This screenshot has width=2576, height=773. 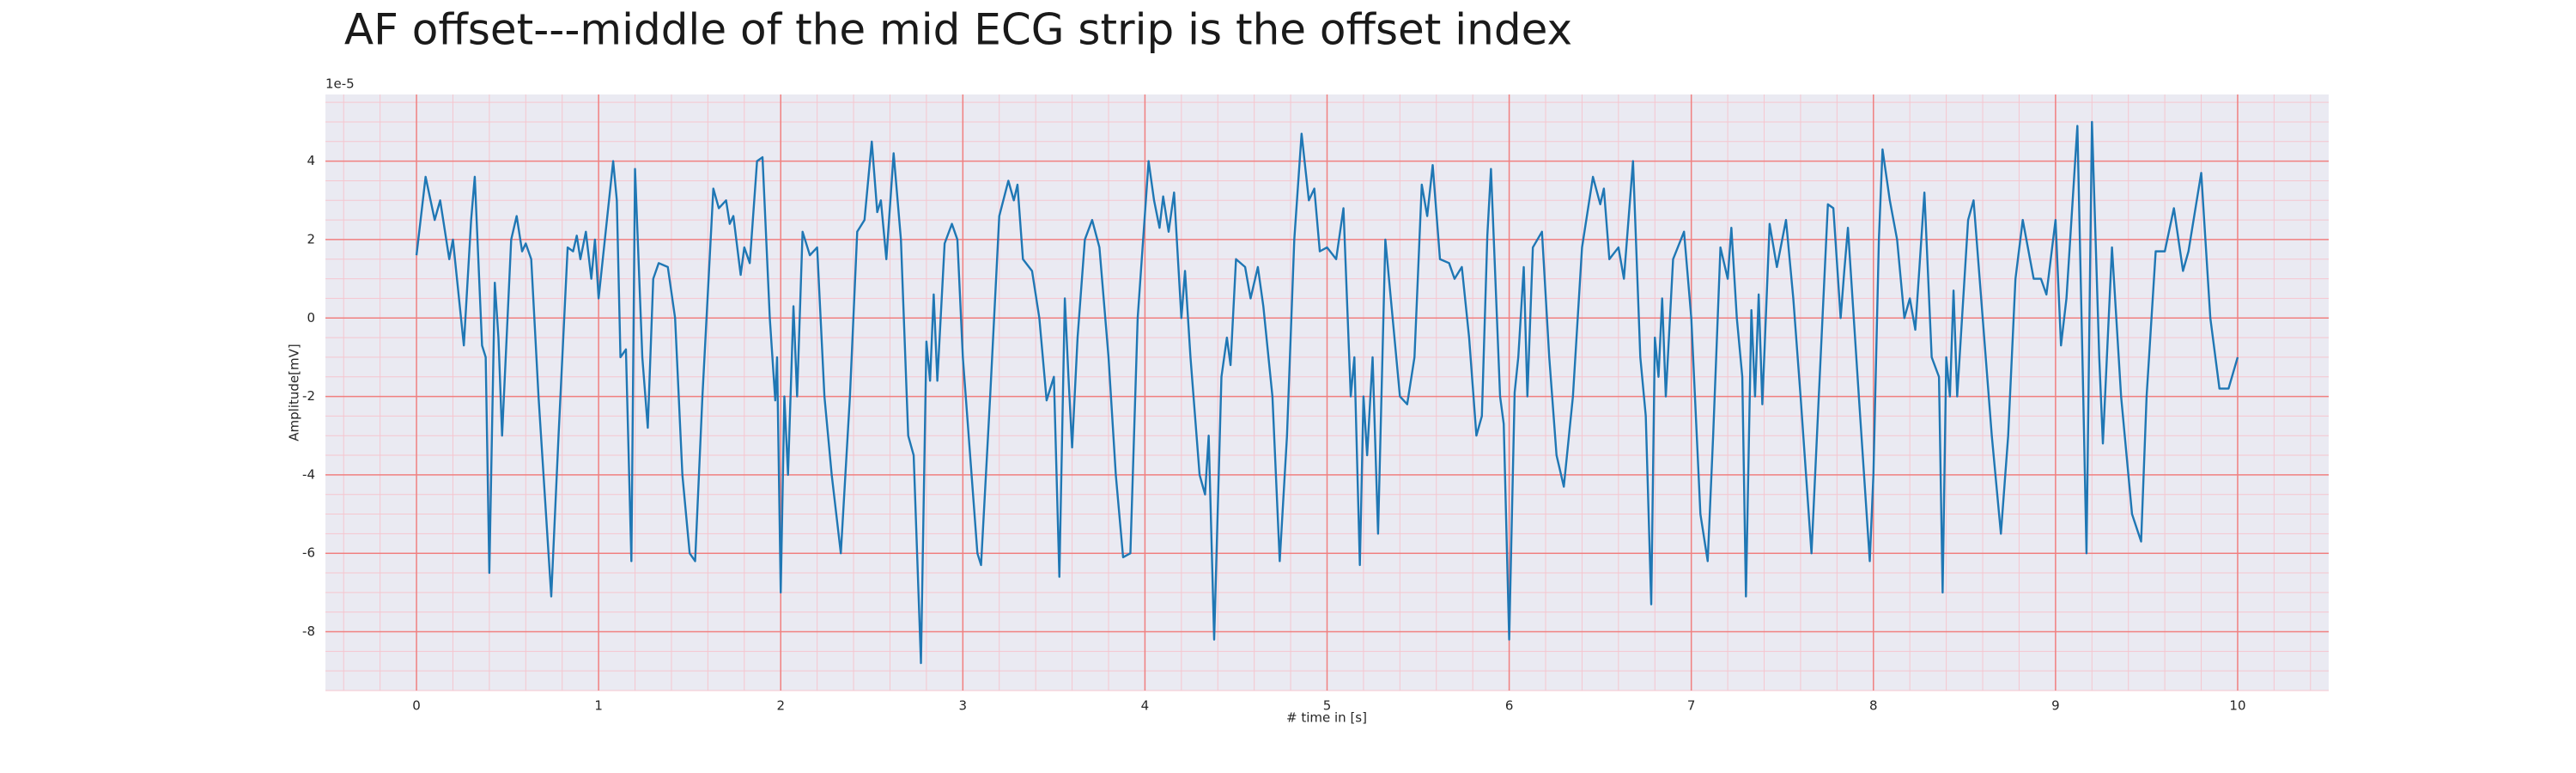 I want to click on y-tick-label: 4, so click(x=311, y=160).